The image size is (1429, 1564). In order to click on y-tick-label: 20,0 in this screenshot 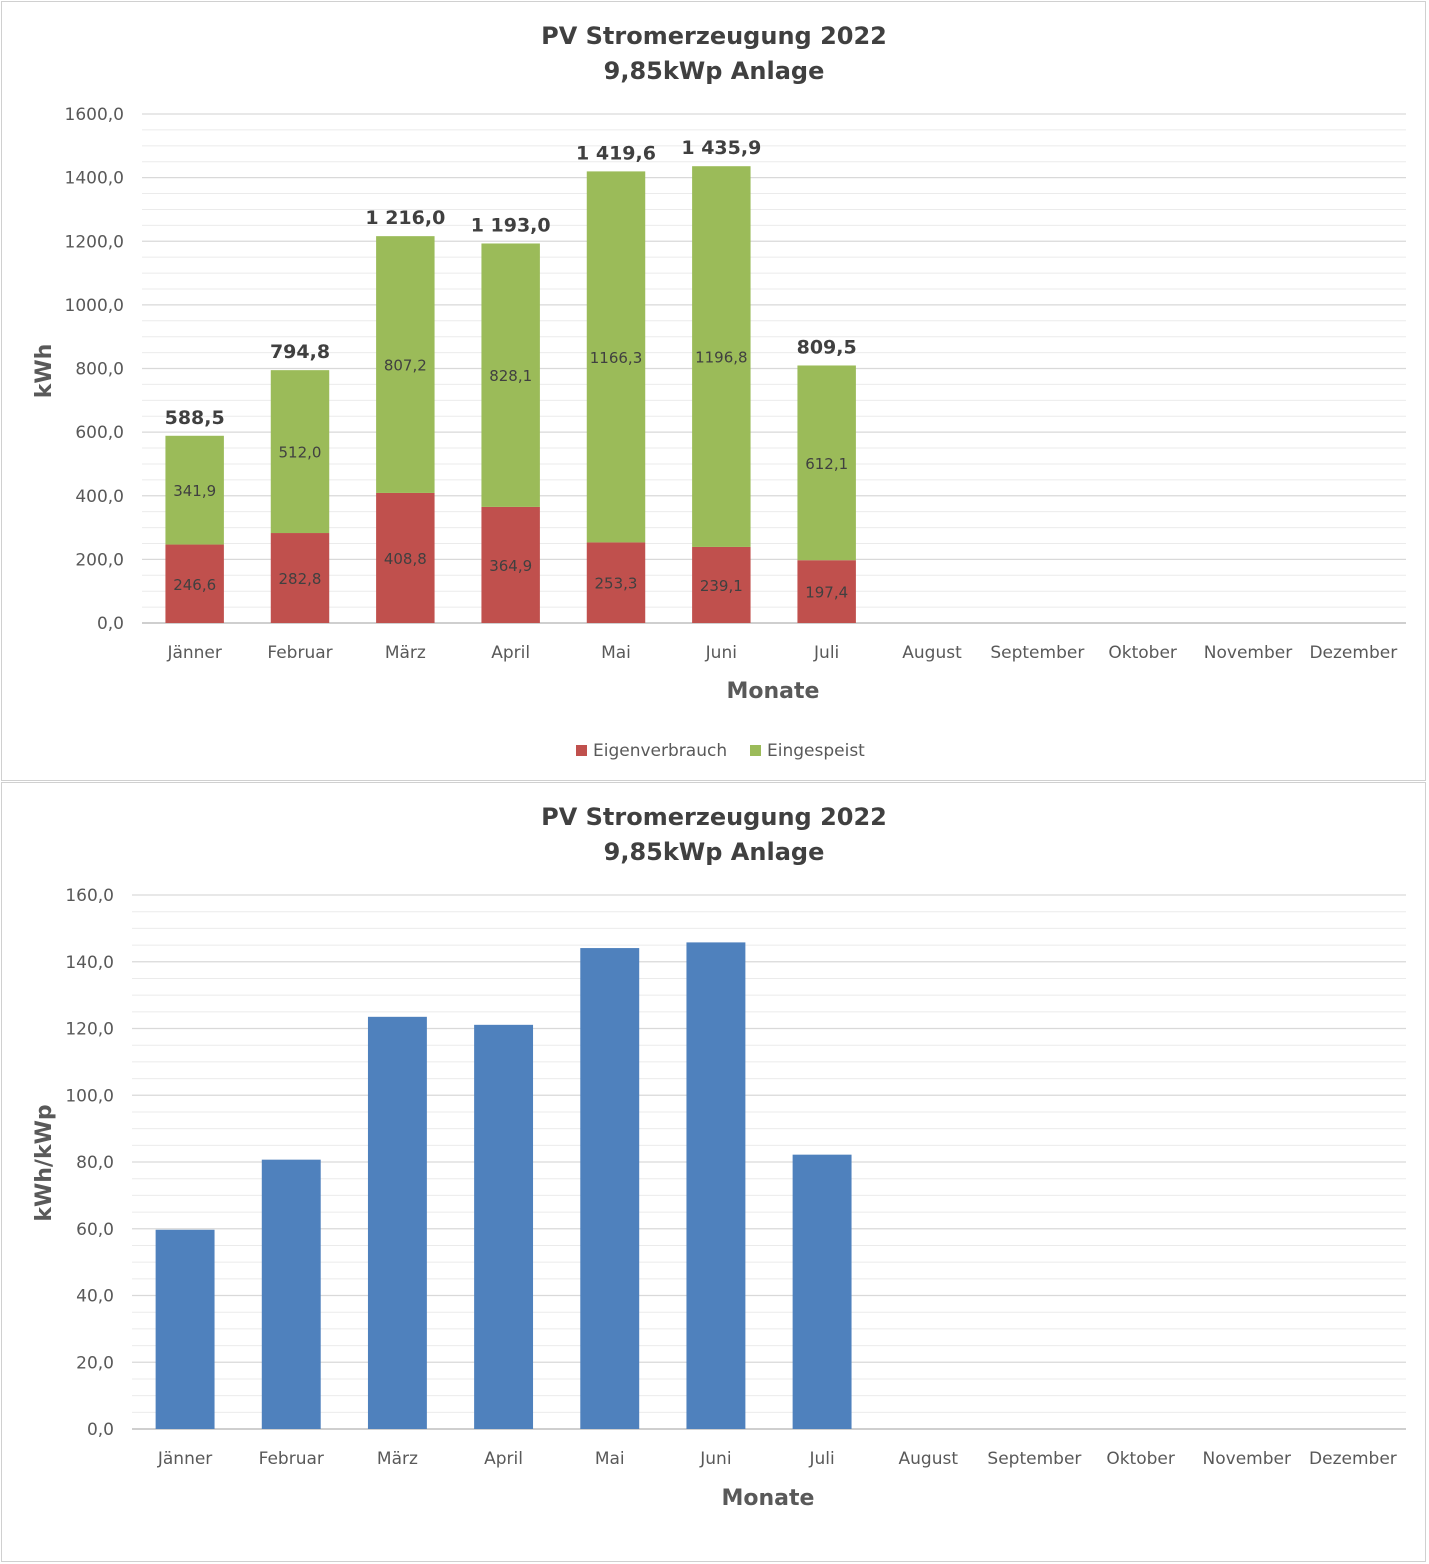, I will do `click(95, 1363)`.